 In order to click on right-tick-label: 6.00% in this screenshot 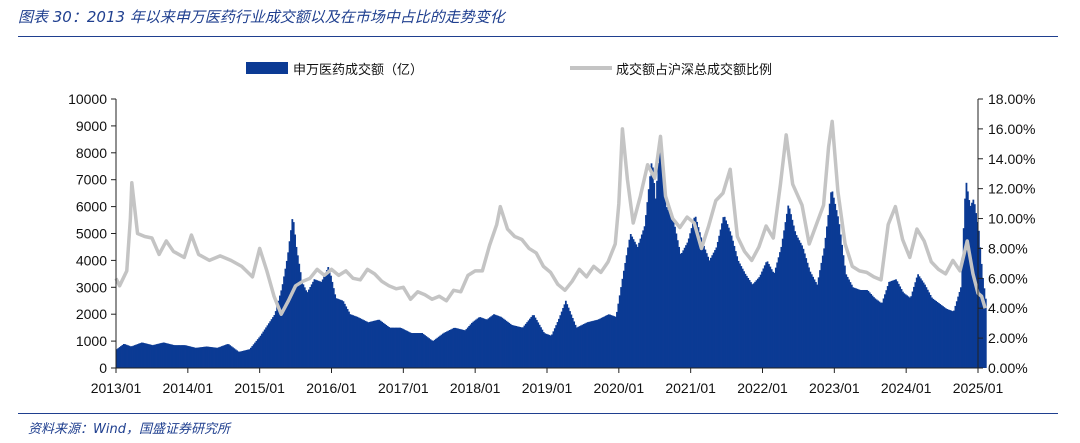, I will do `click(1008, 278)`.